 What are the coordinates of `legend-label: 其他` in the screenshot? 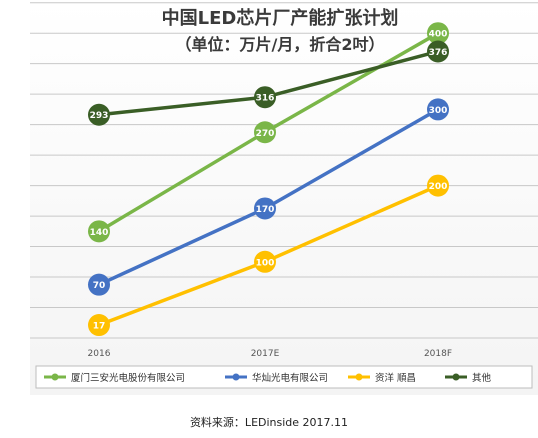 It's located at (482, 378).